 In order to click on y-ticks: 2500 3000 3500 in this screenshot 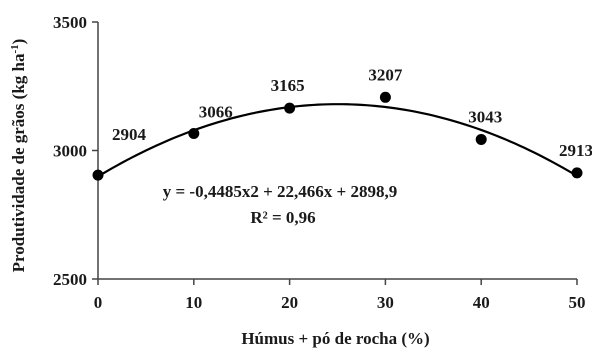, I will do `click(75, 151)`.